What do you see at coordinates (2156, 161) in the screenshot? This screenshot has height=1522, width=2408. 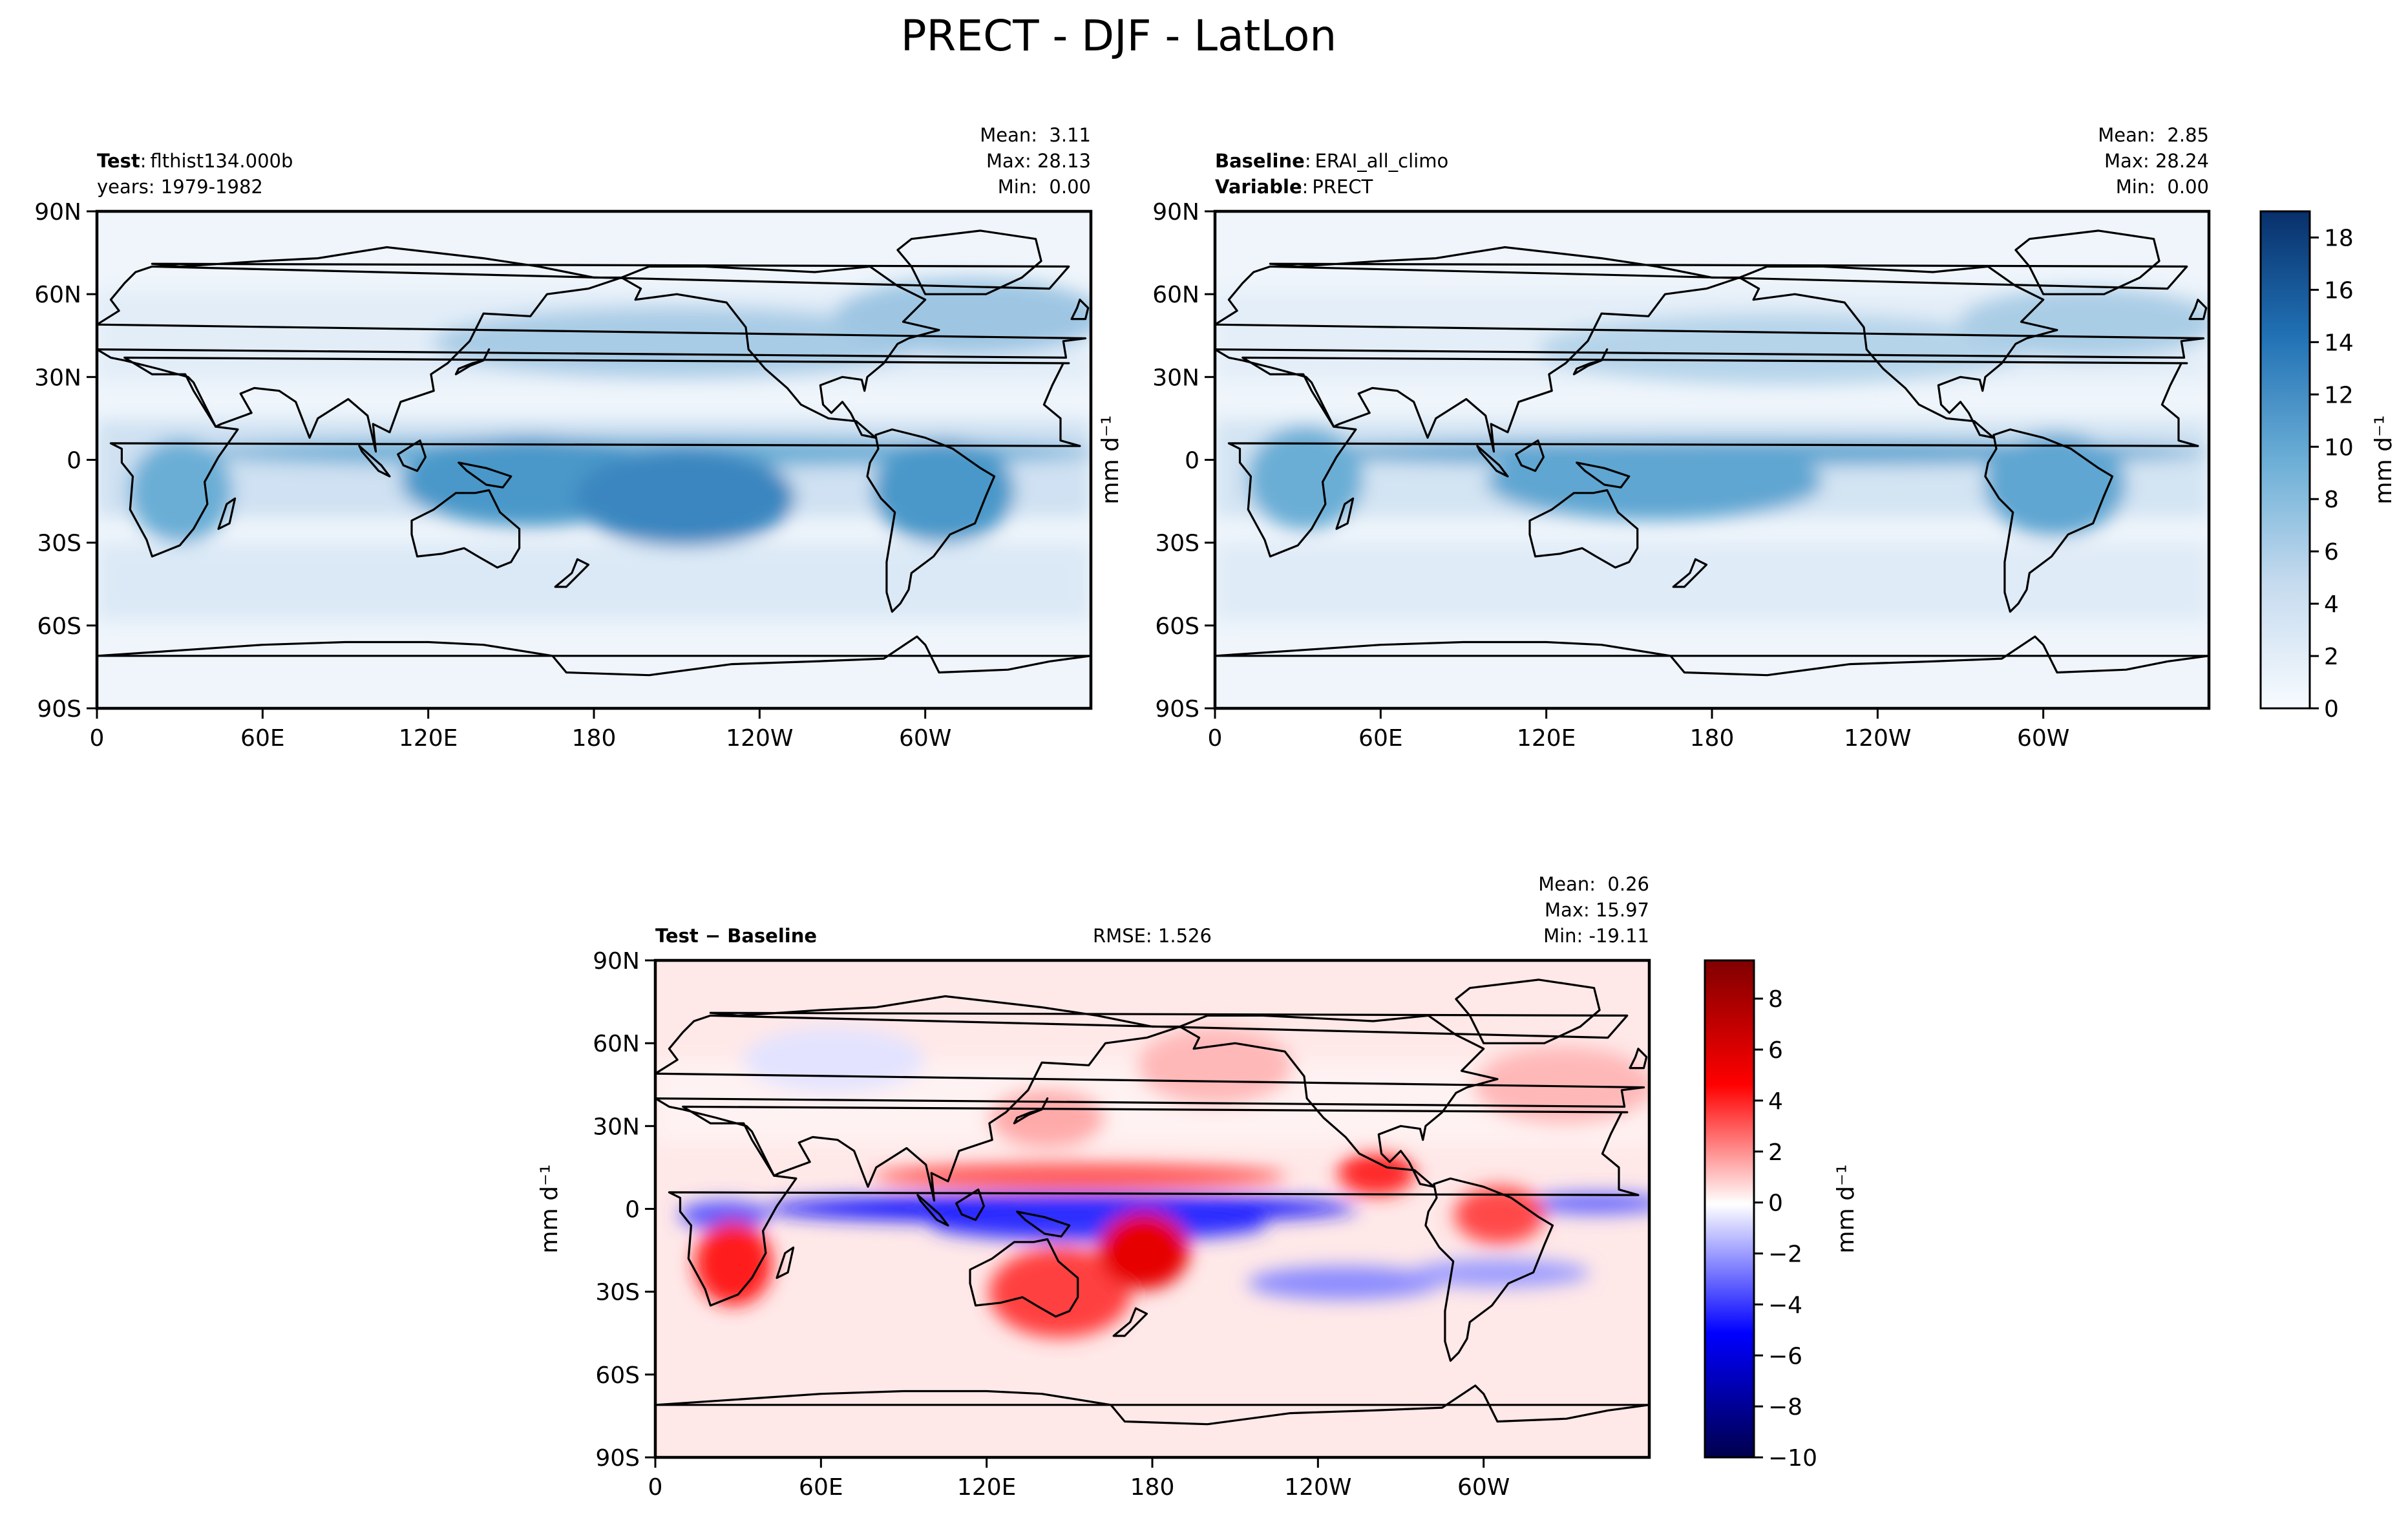 I see `stats-baseline-max: Max: 28.24` at bounding box center [2156, 161].